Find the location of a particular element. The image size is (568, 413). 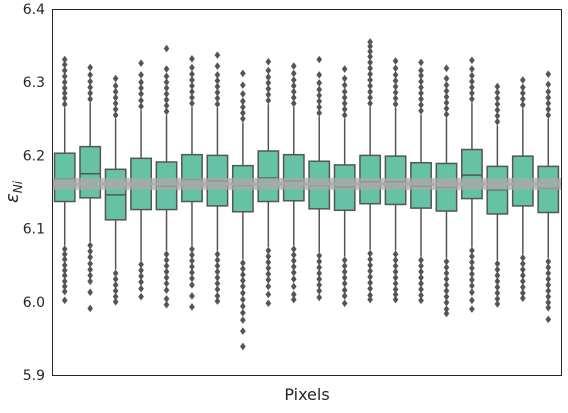

y-tick-label: 6.3 is located at coordinates (34, 83).